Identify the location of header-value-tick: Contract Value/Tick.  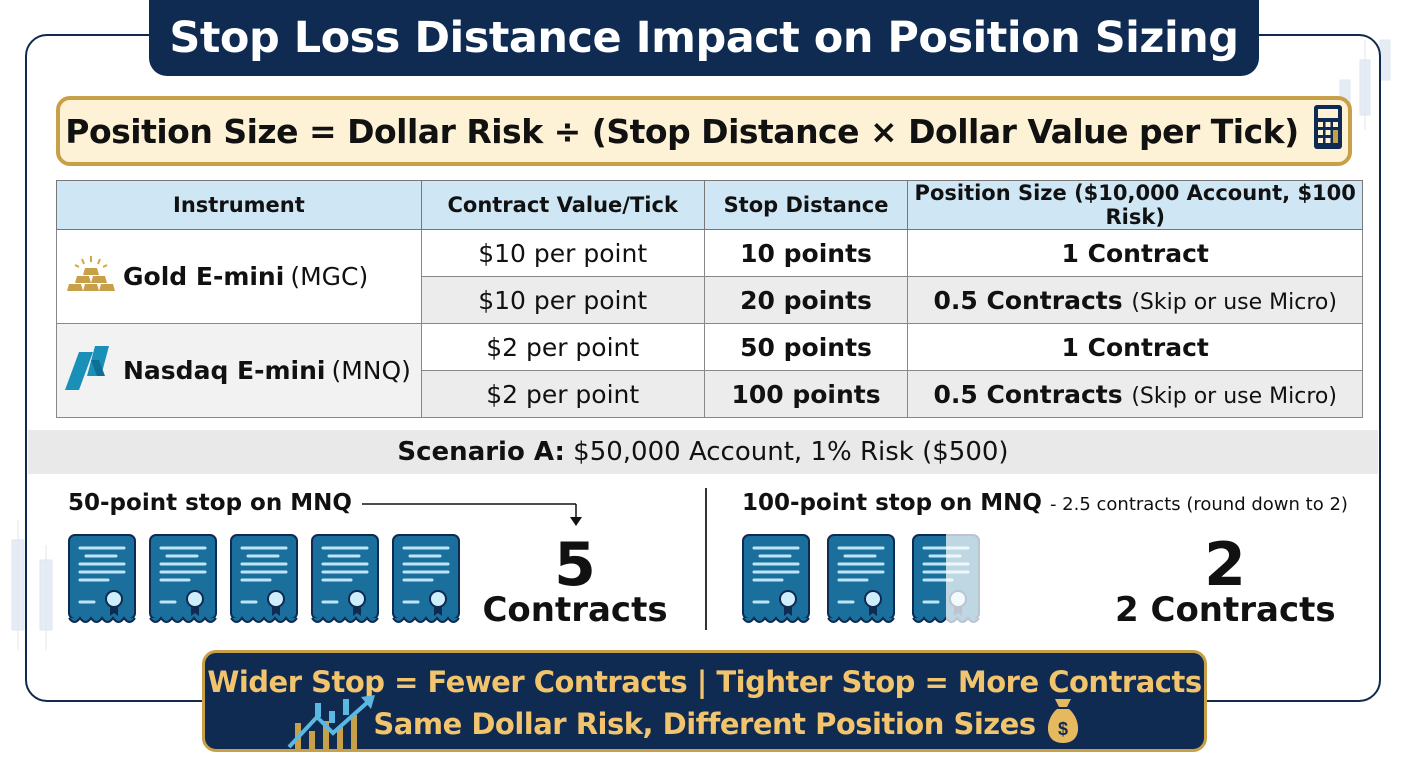
(562, 205).